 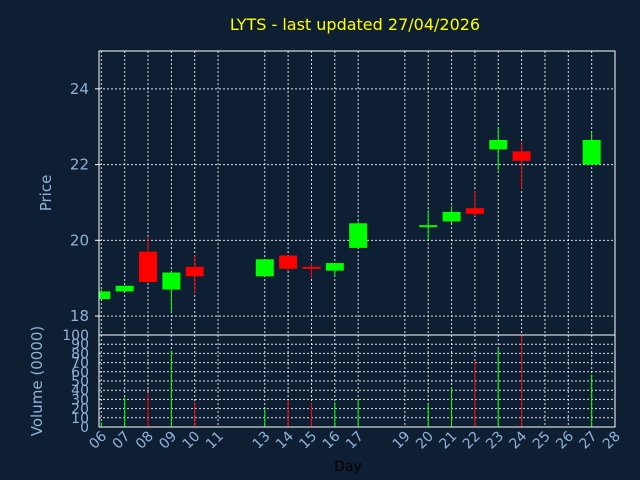 What do you see at coordinates (80, 419) in the screenshot?
I see `volume-y-tick-label: 10` at bounding box center [80, 419].